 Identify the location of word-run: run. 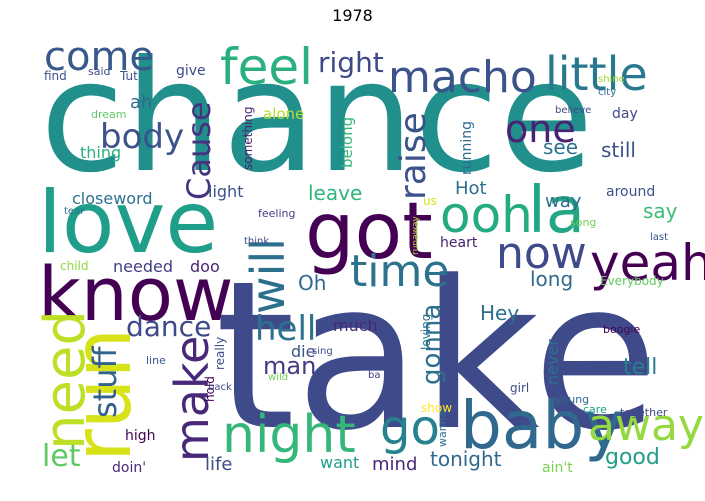
(102, 395).